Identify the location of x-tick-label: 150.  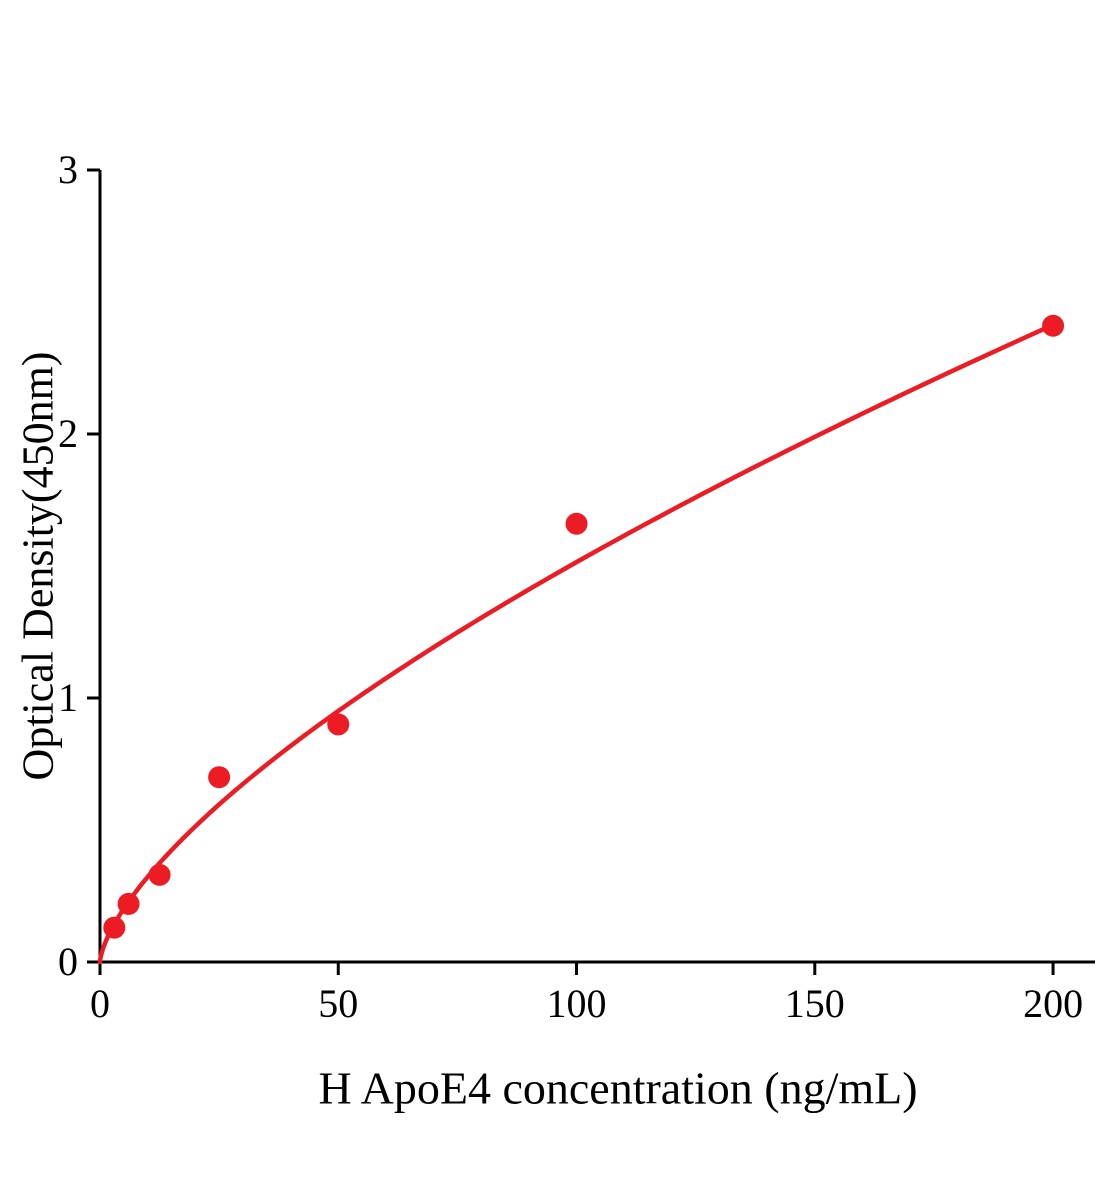
(815, 1003).